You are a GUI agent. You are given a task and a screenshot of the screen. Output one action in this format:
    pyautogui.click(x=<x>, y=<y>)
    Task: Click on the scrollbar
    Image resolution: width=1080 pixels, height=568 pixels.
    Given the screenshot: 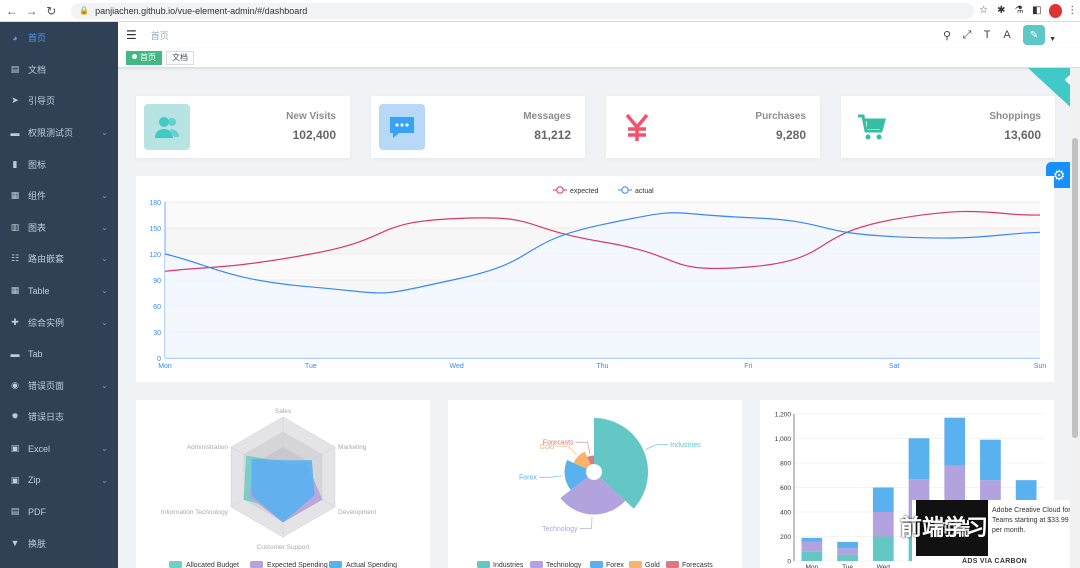 What is the action you would take?
    pyautogui.click(x=1075, y=318)
    